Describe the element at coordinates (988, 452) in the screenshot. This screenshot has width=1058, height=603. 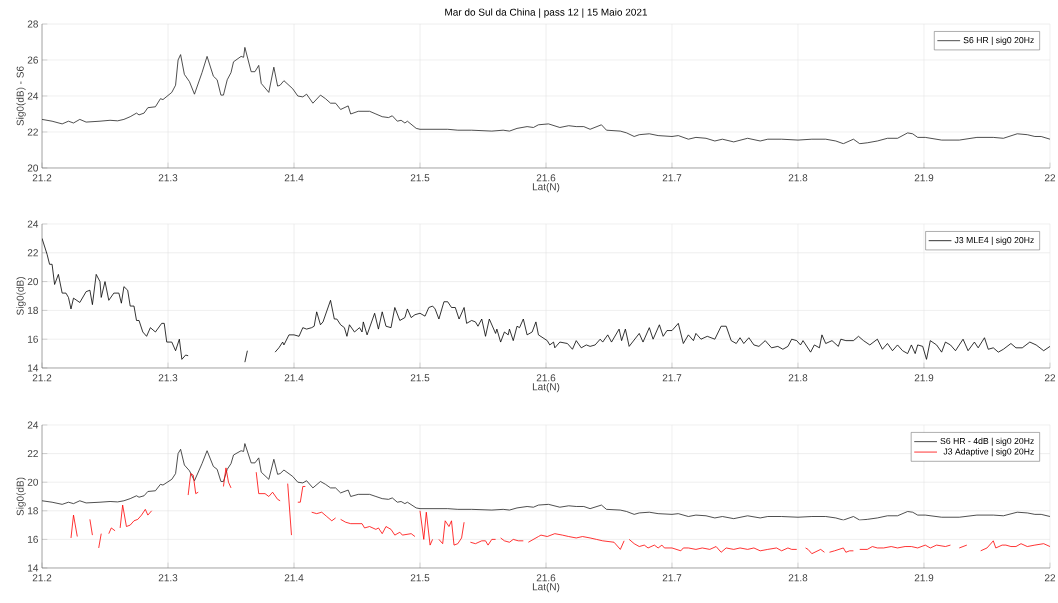
I see `legend-label: J3 Adaptive | sig0 20Hz` at that location.